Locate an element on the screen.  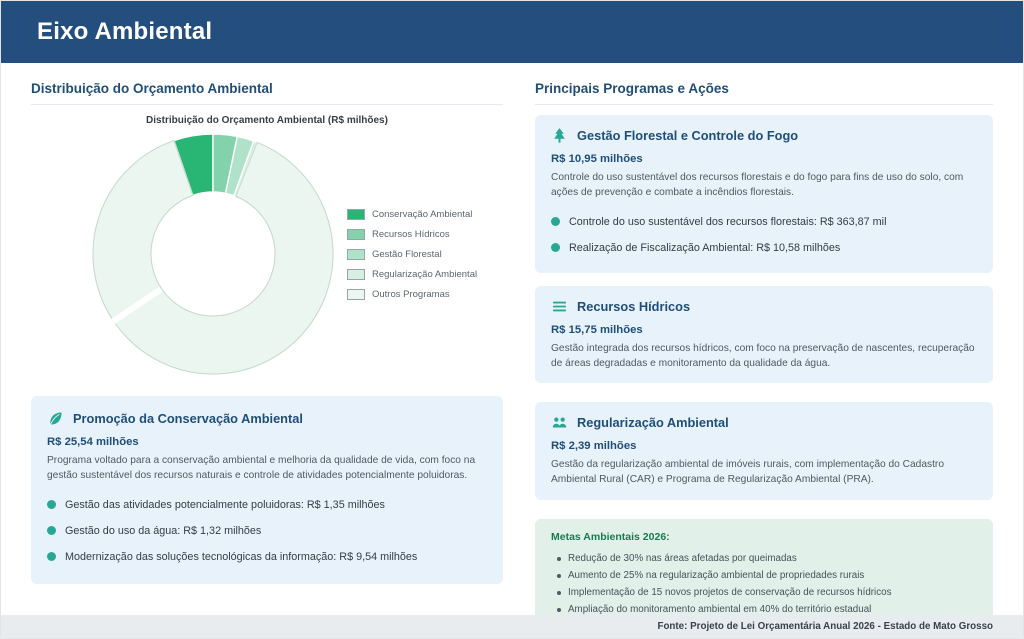
legend-label: Regularização Ambiental is located at coordinates (425, 274).